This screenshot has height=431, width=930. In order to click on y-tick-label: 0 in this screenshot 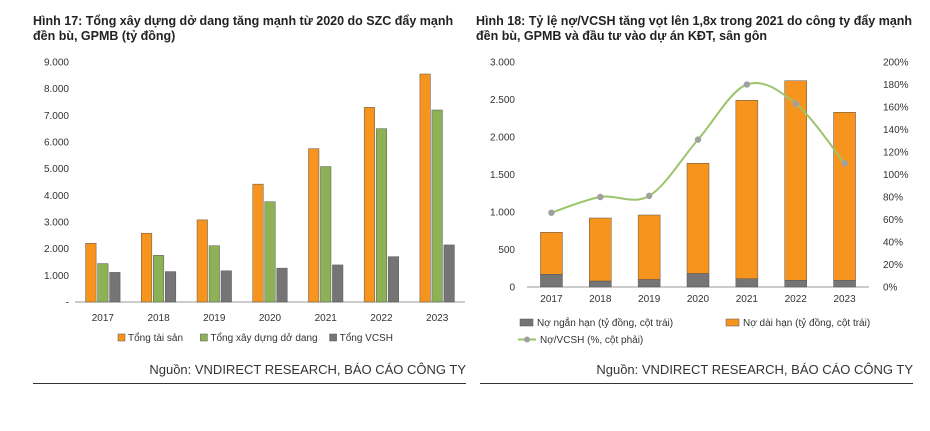, I will do `click(512, 288)`.